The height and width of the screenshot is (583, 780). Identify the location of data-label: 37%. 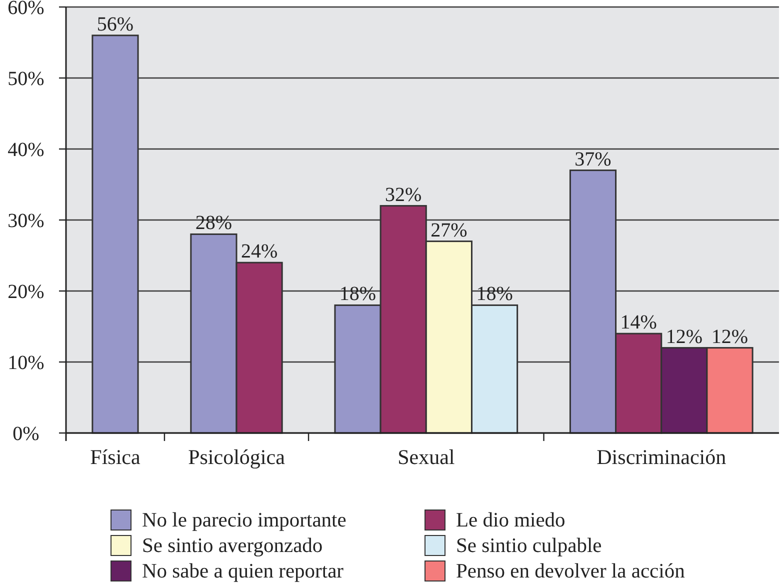
(593, 159).